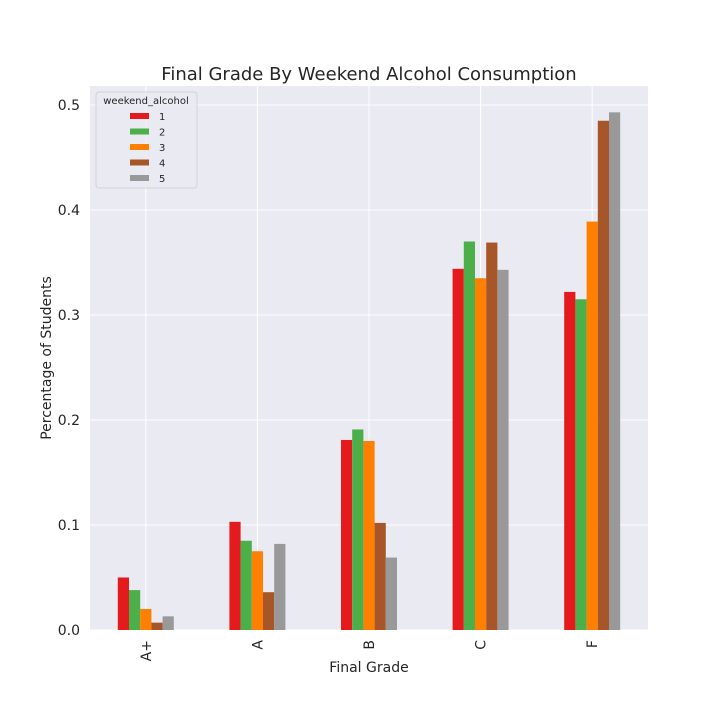  Describe the element at coordinates (370, 651) in the screenshot. I see `x-axis: A+ A B C F` at that location.